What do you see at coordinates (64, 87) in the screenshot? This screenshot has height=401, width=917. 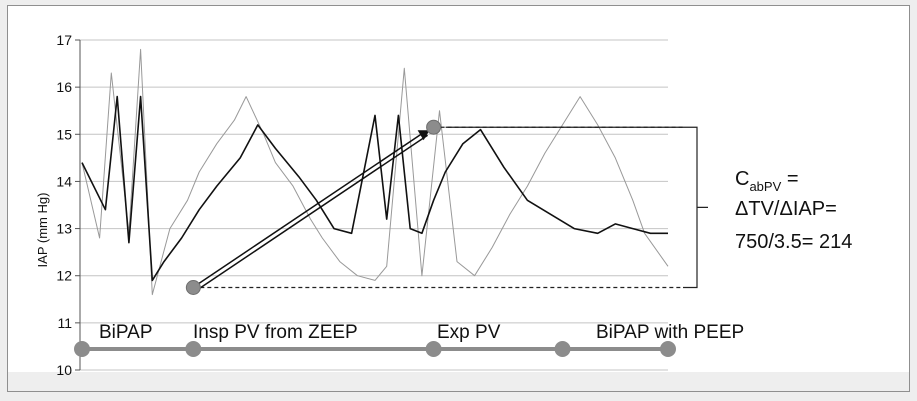 I see `ytick-label-16: 16` at bounding box center [64, 87].